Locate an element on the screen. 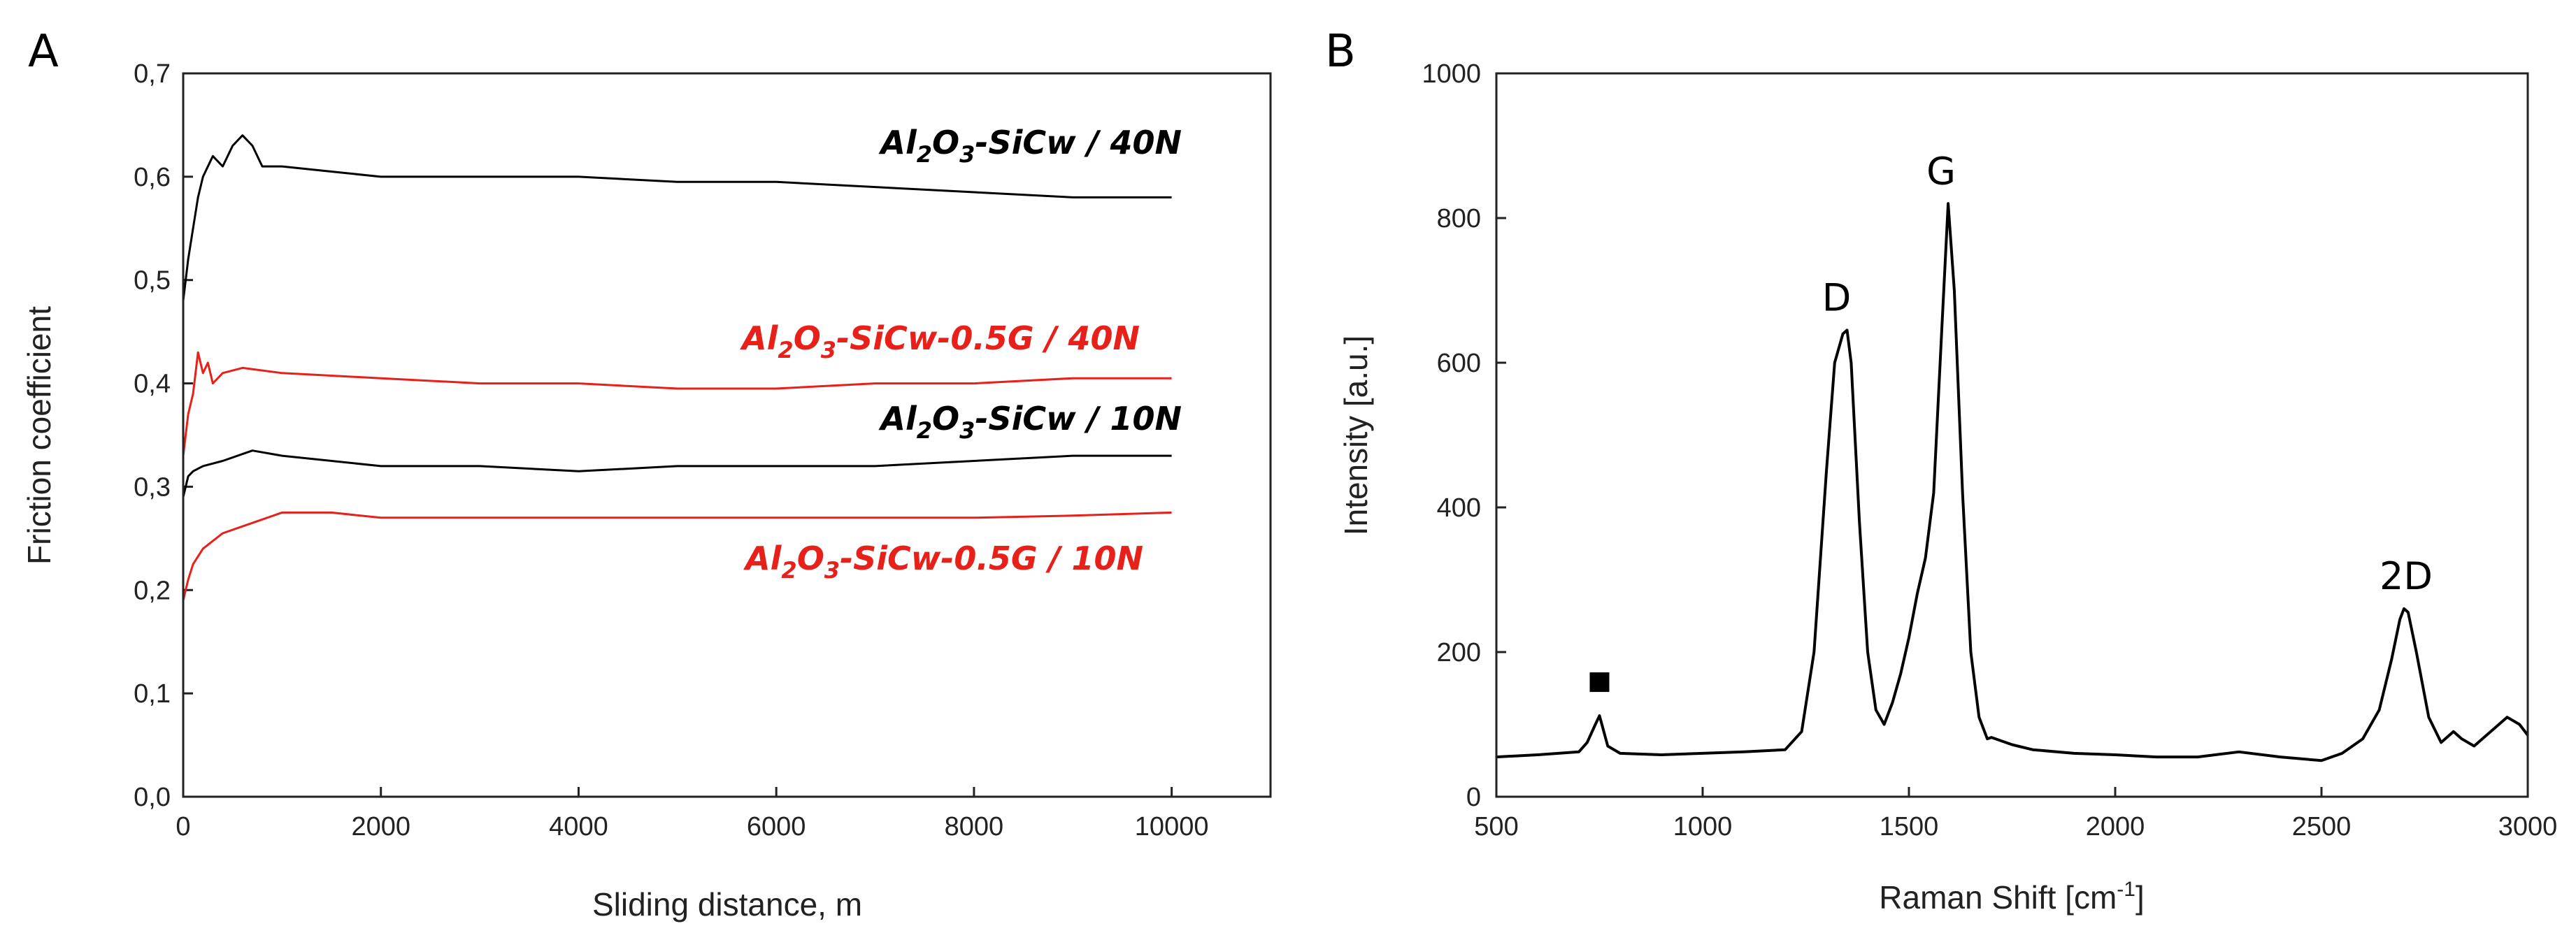  chart-b-ytick-label: 400 is located at coordinates (1459, 508).